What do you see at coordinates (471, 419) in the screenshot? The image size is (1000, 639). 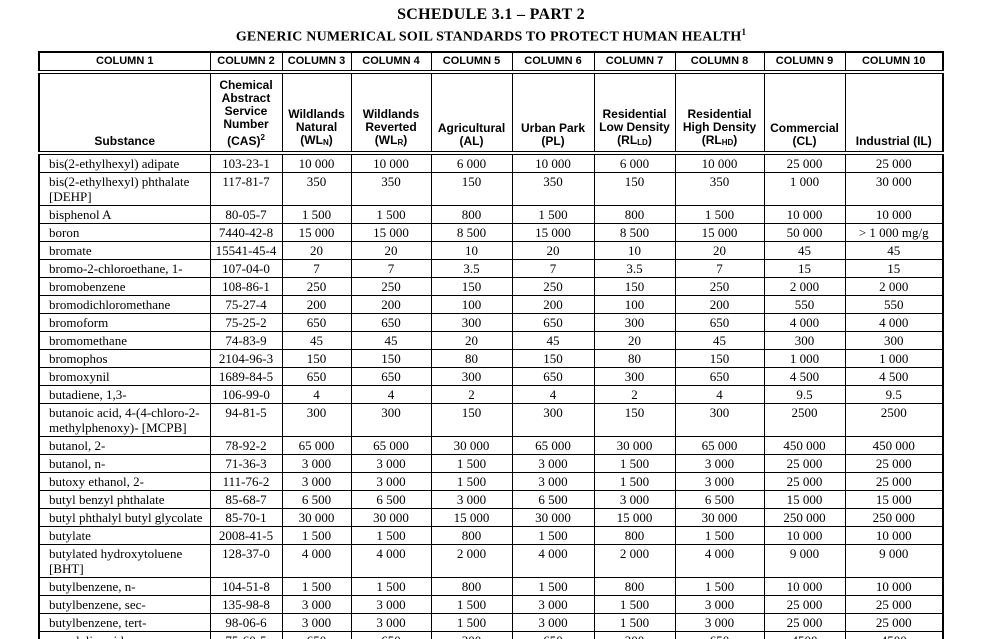 I see `al-value-cell: 150` at bounding box center [471, 419].